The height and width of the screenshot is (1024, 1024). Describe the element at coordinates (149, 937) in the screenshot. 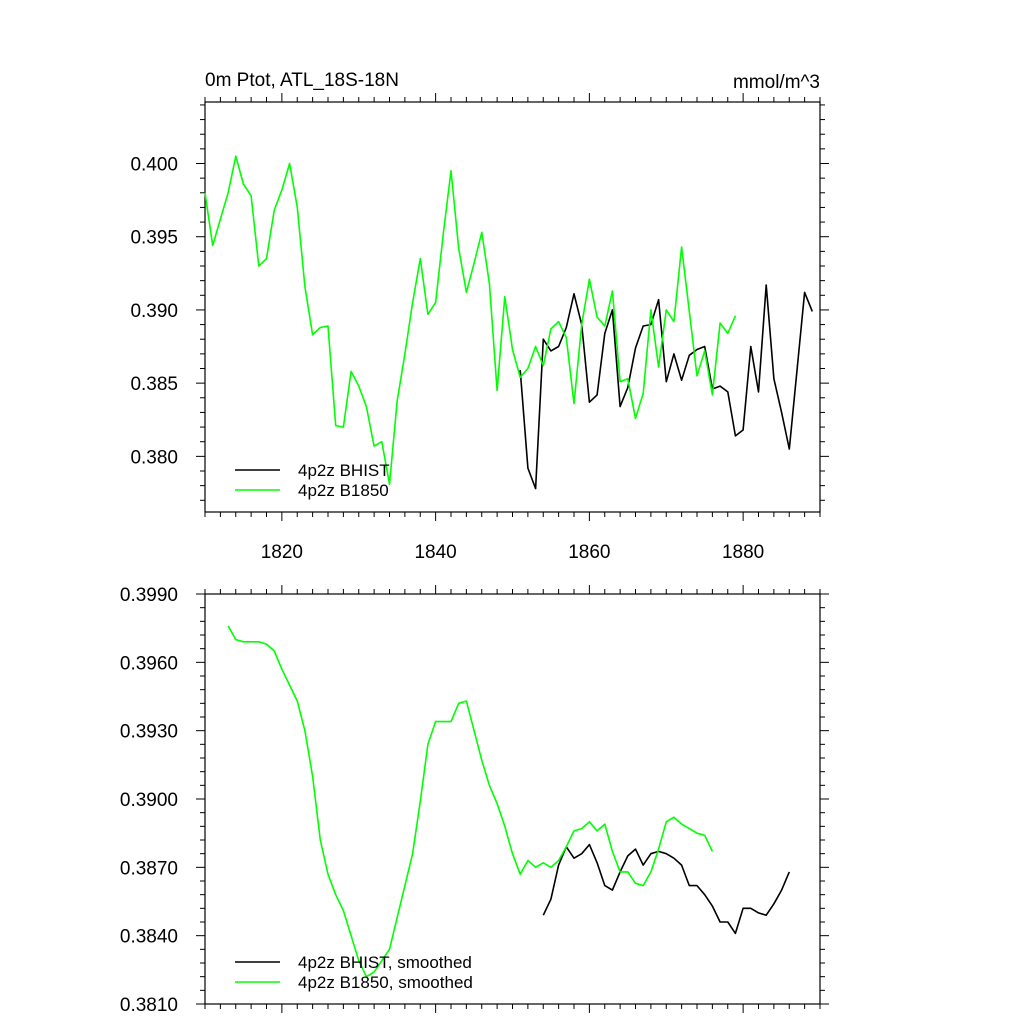

I see `y-tick-label: 0.3840` at that location.